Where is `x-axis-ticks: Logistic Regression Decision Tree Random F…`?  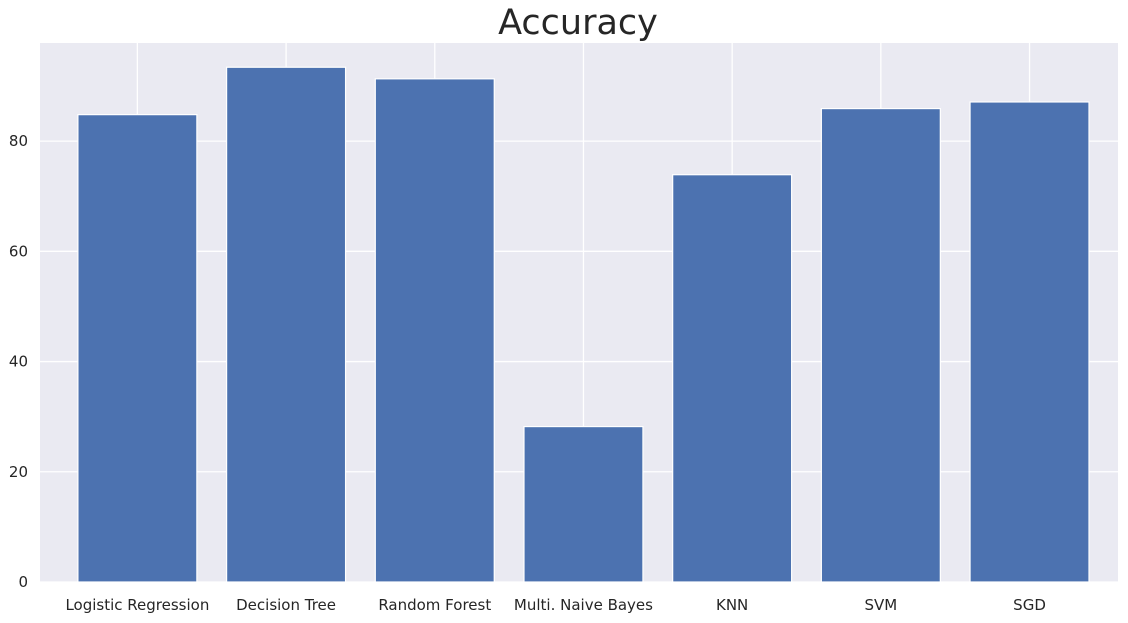 x-axis-ticks: Logistic Regression Decision Tree Random F… is located at coordinates (555, 605).